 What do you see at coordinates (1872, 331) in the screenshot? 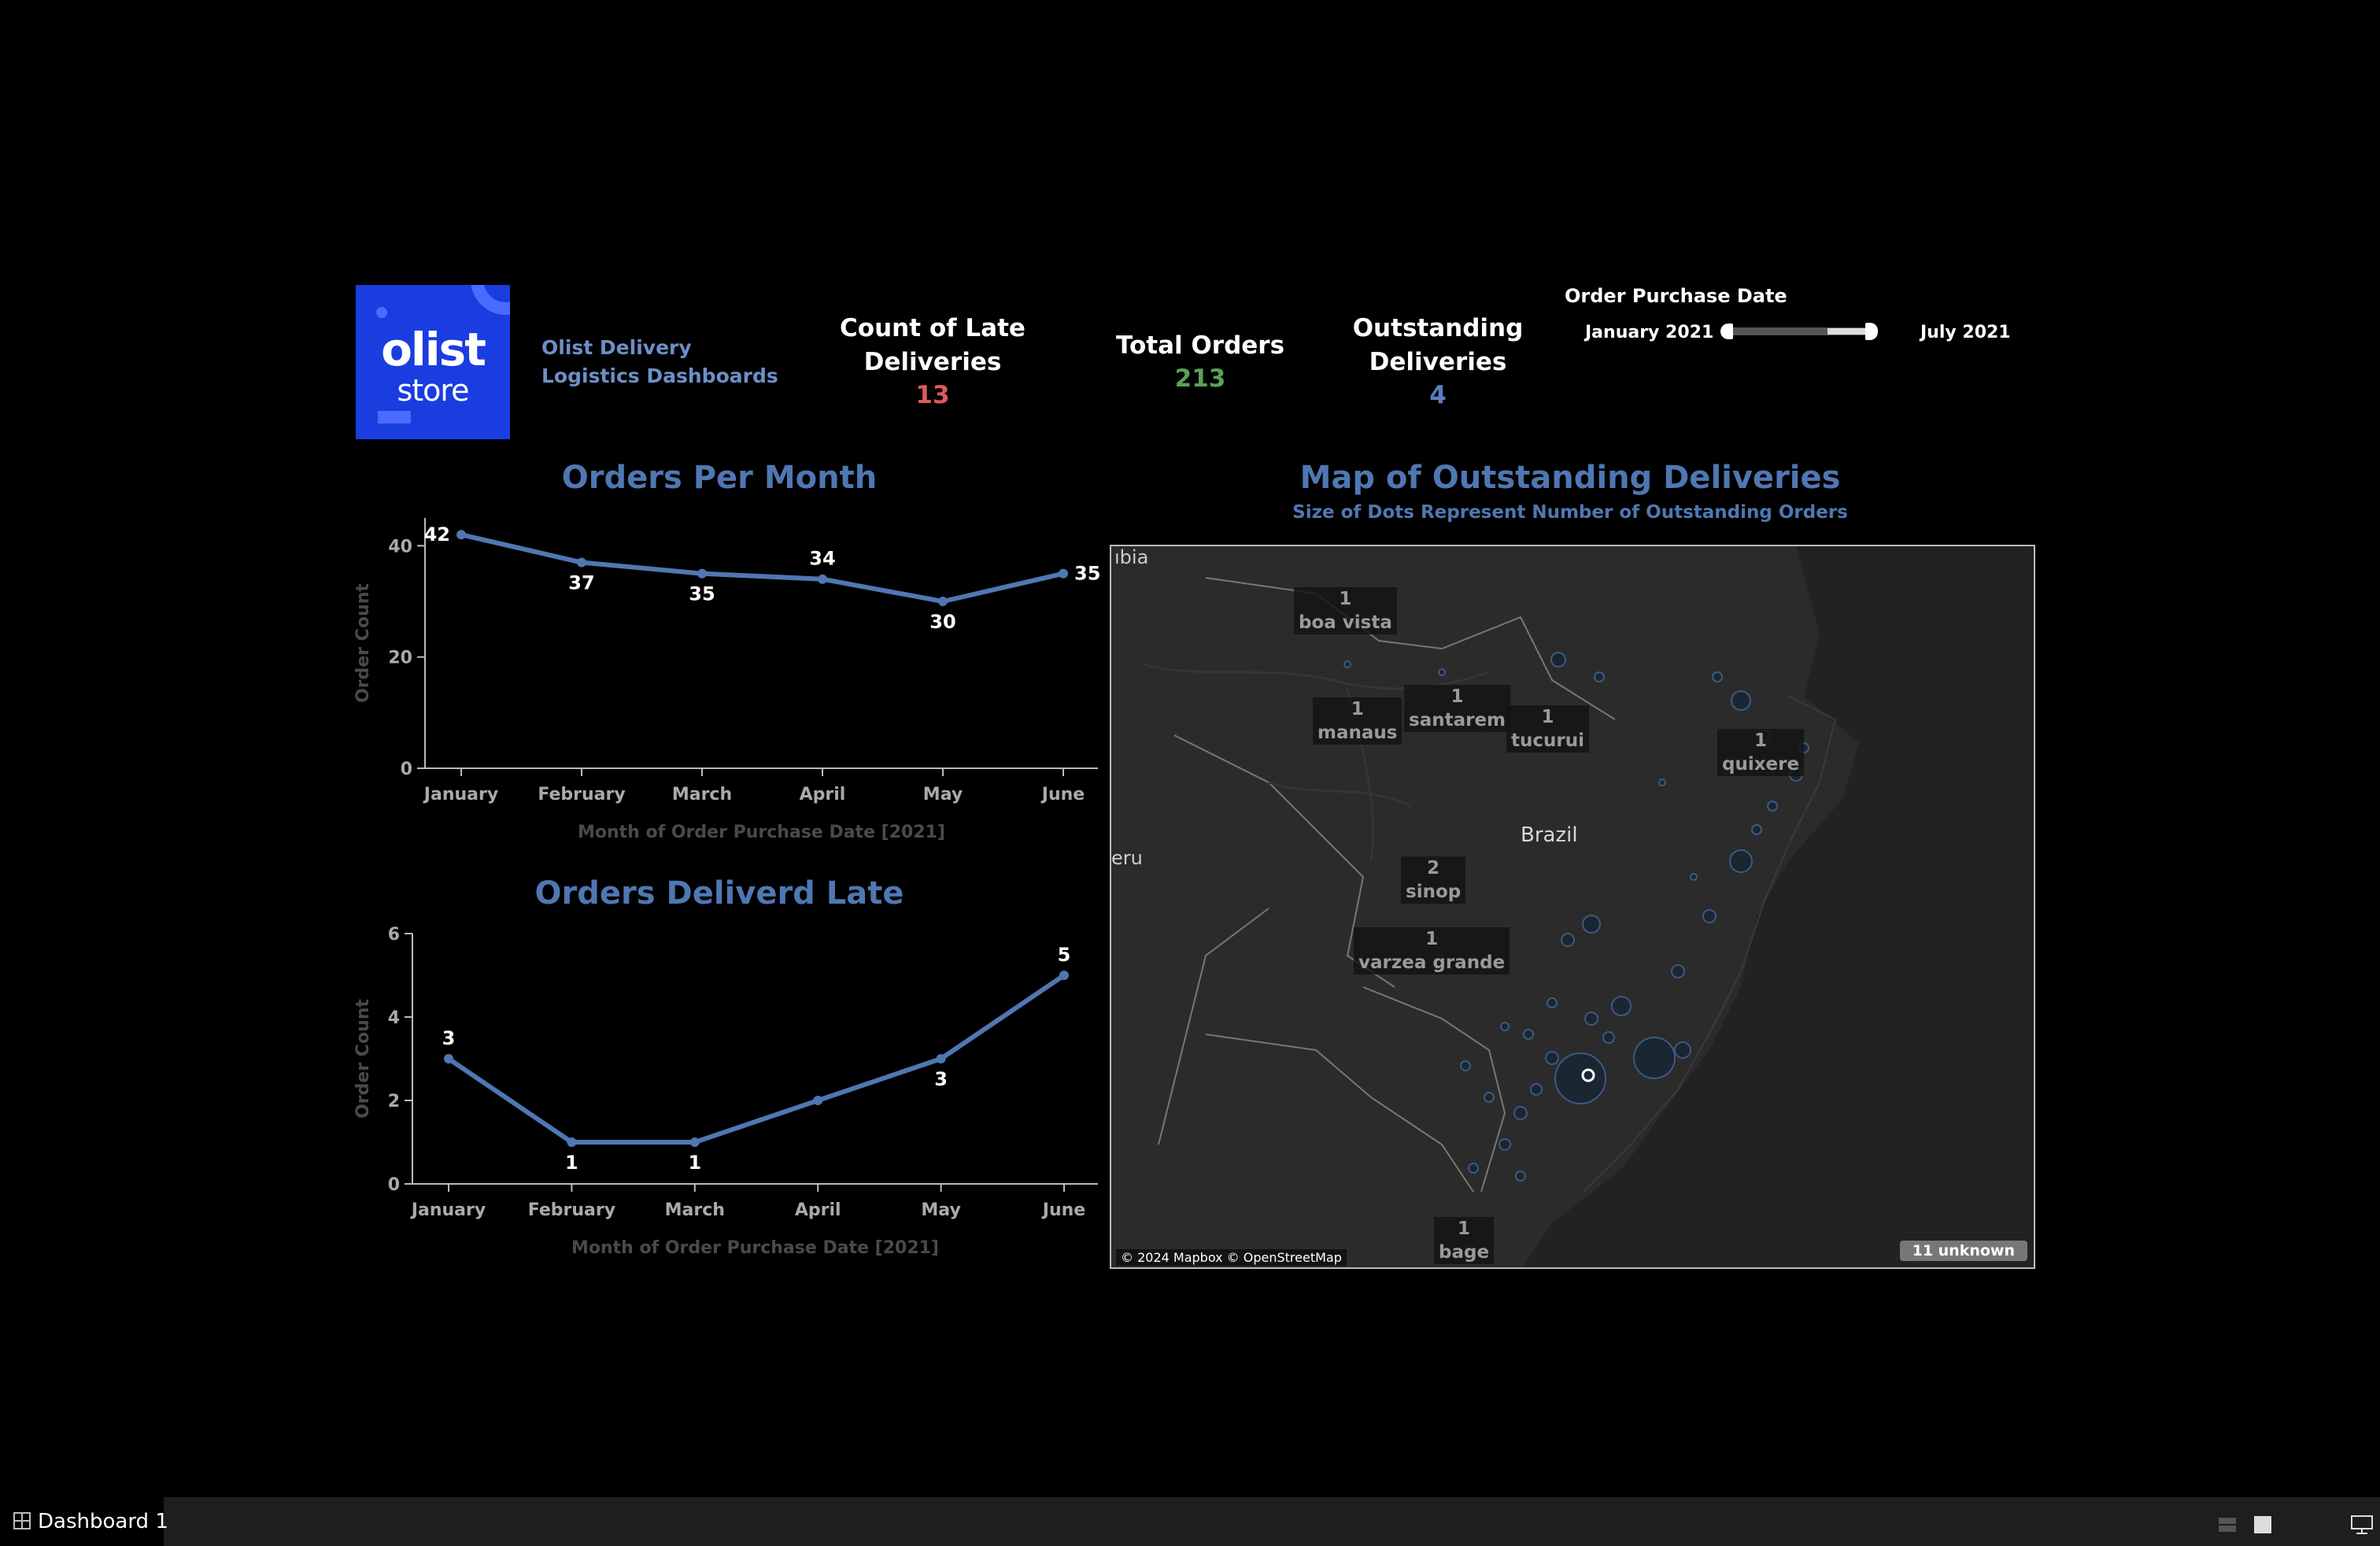
I see `slider-end-handle` at bounding box center [1872, 331].